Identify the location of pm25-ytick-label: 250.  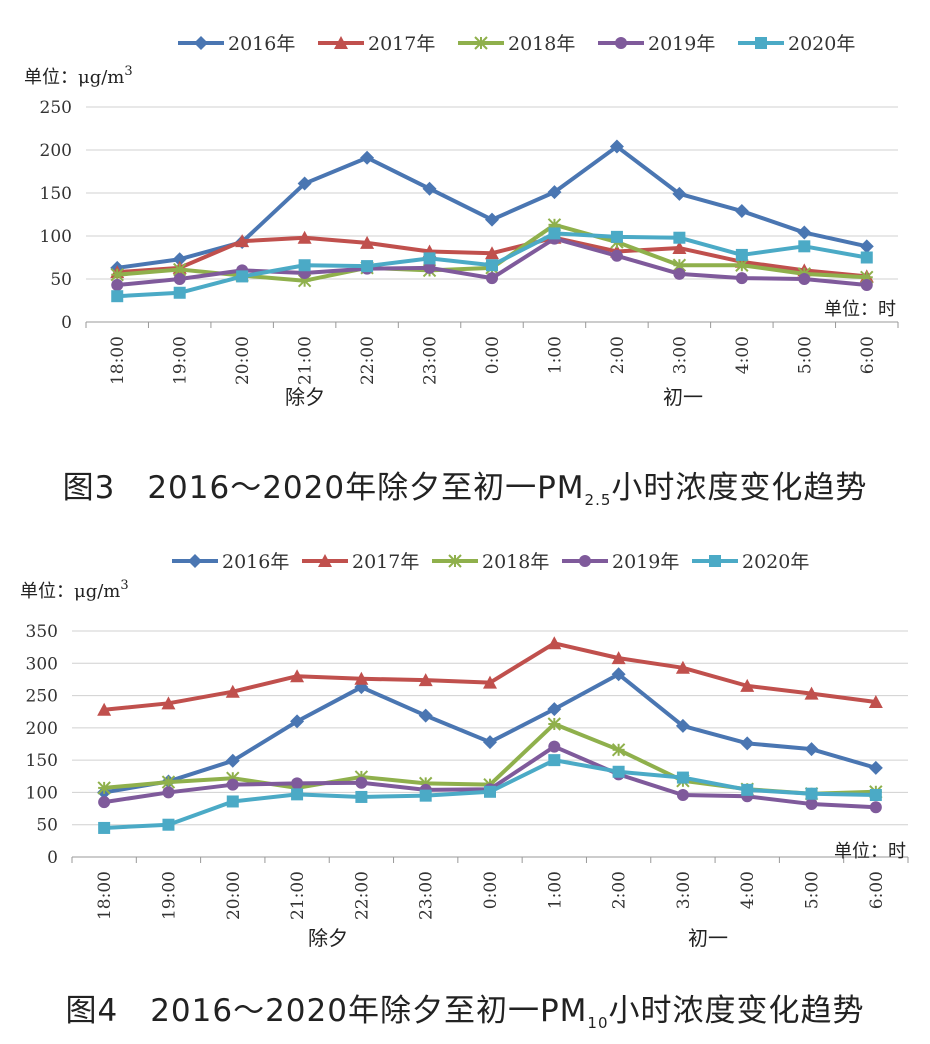
(56, 108).